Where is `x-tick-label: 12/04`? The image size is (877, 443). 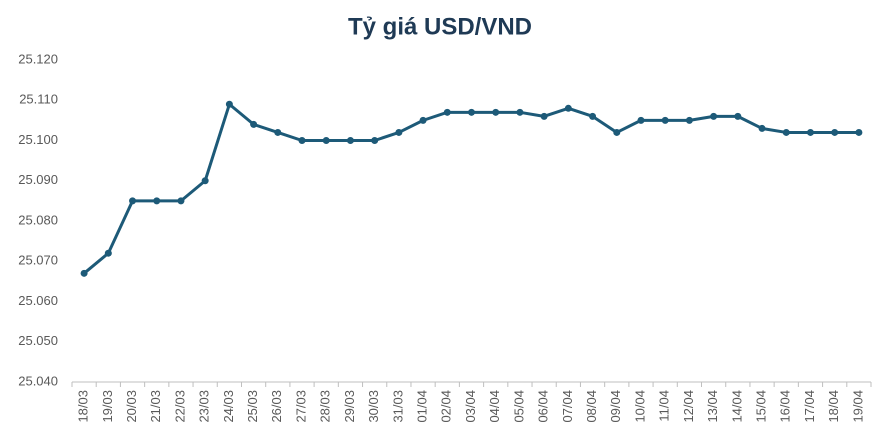
x-tick-label: 12/04 is located at coordinates (688, 406).